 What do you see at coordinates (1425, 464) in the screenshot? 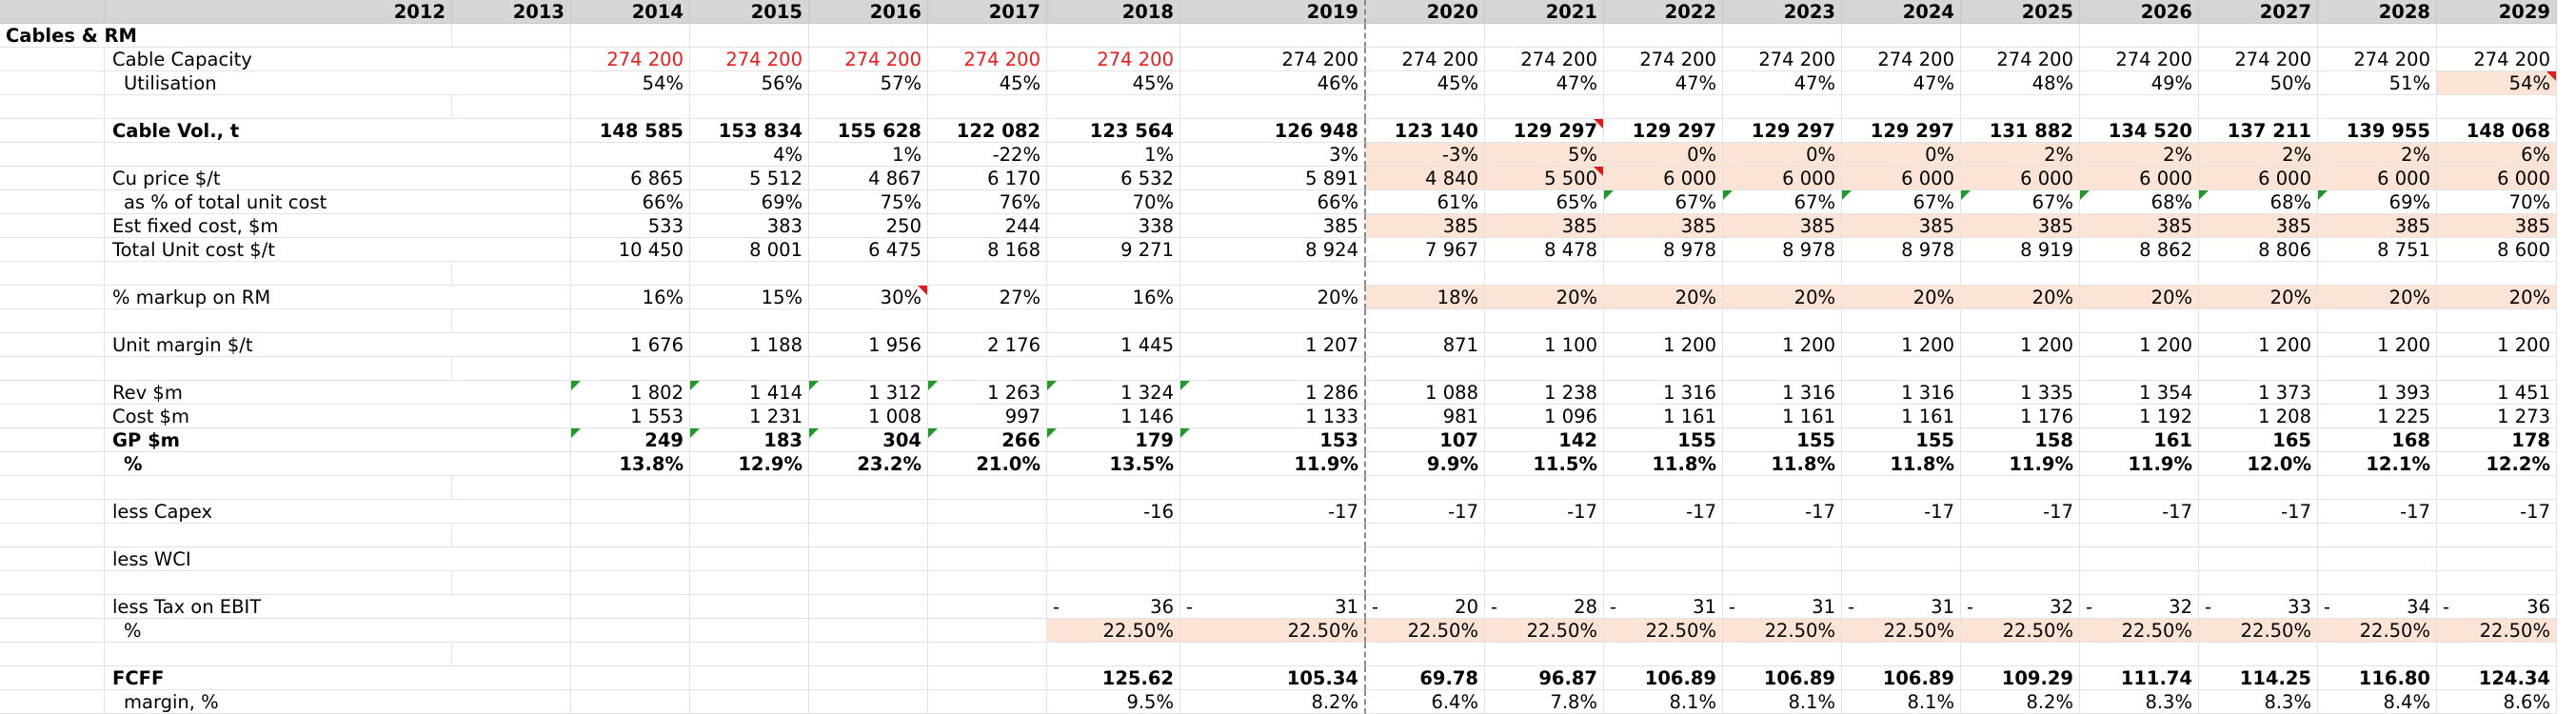
I see `gp_pct-cell-2020: 9.9%` at bounding box center [1425, 464].